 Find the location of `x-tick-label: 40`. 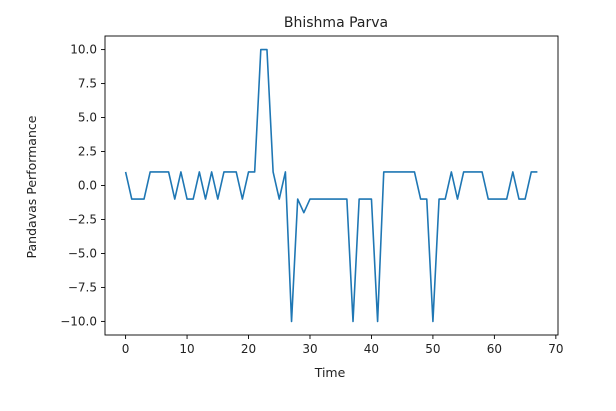

x-tick-label: 40 is located at coordinates (371, 349).